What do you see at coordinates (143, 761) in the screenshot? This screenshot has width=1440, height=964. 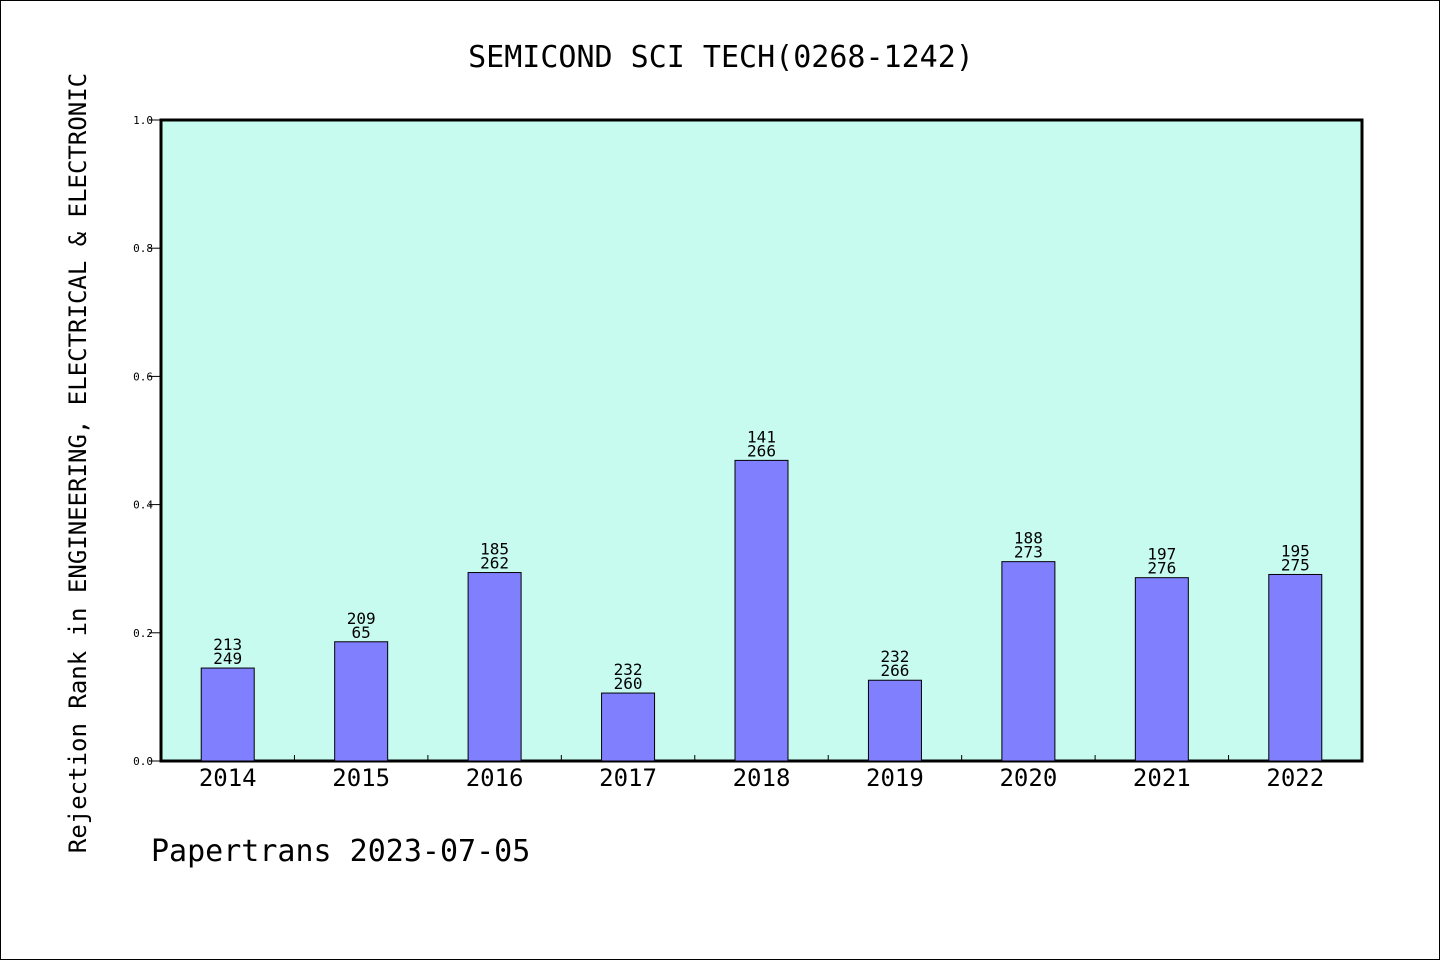 I see `y-tick-label: 0.0` at bounding box center [143, 761].